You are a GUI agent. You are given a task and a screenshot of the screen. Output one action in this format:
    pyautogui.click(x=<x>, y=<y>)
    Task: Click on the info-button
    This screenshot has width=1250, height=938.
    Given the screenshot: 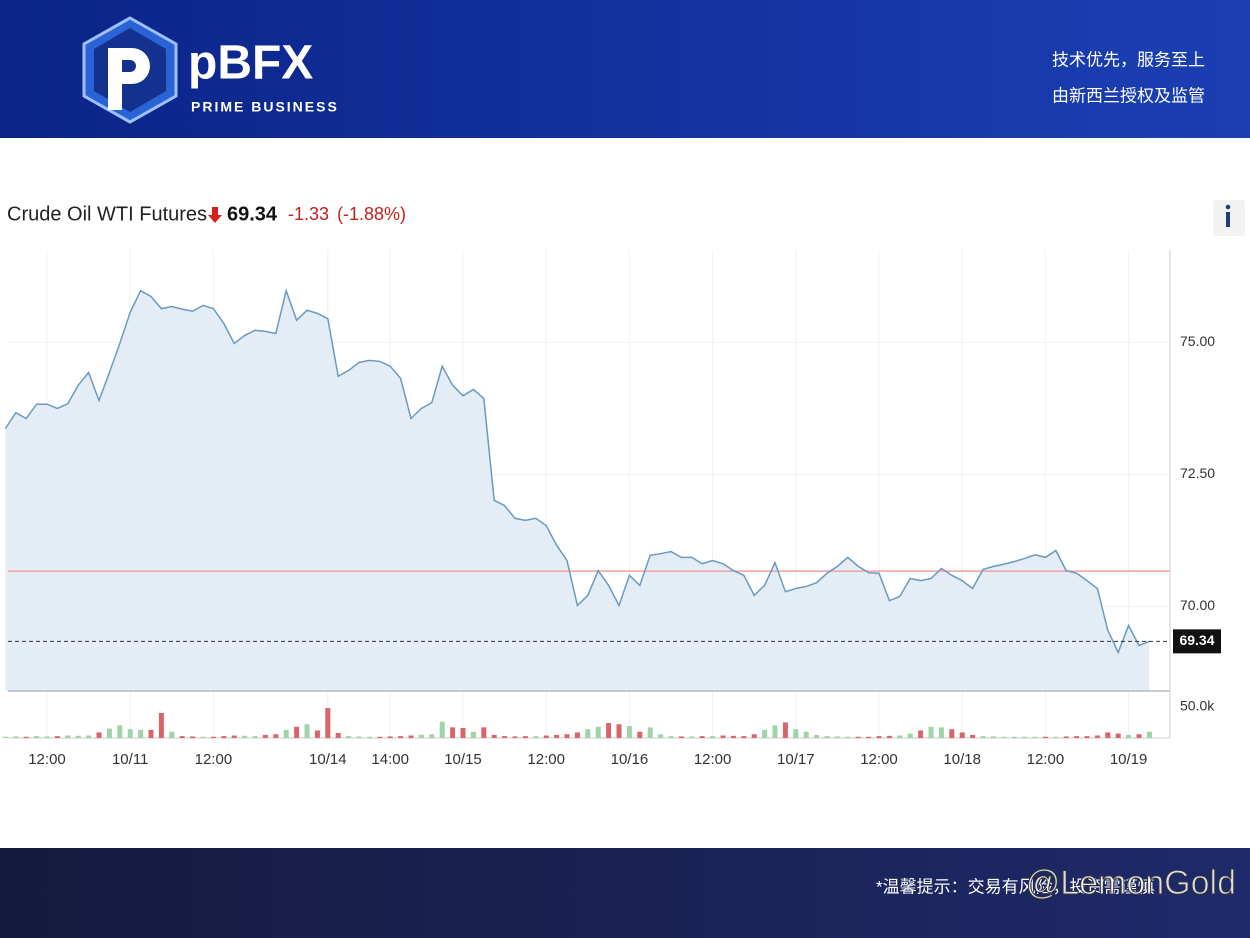 What is the action you would take?
    pyautogui.click(x=1229, y=218)
    